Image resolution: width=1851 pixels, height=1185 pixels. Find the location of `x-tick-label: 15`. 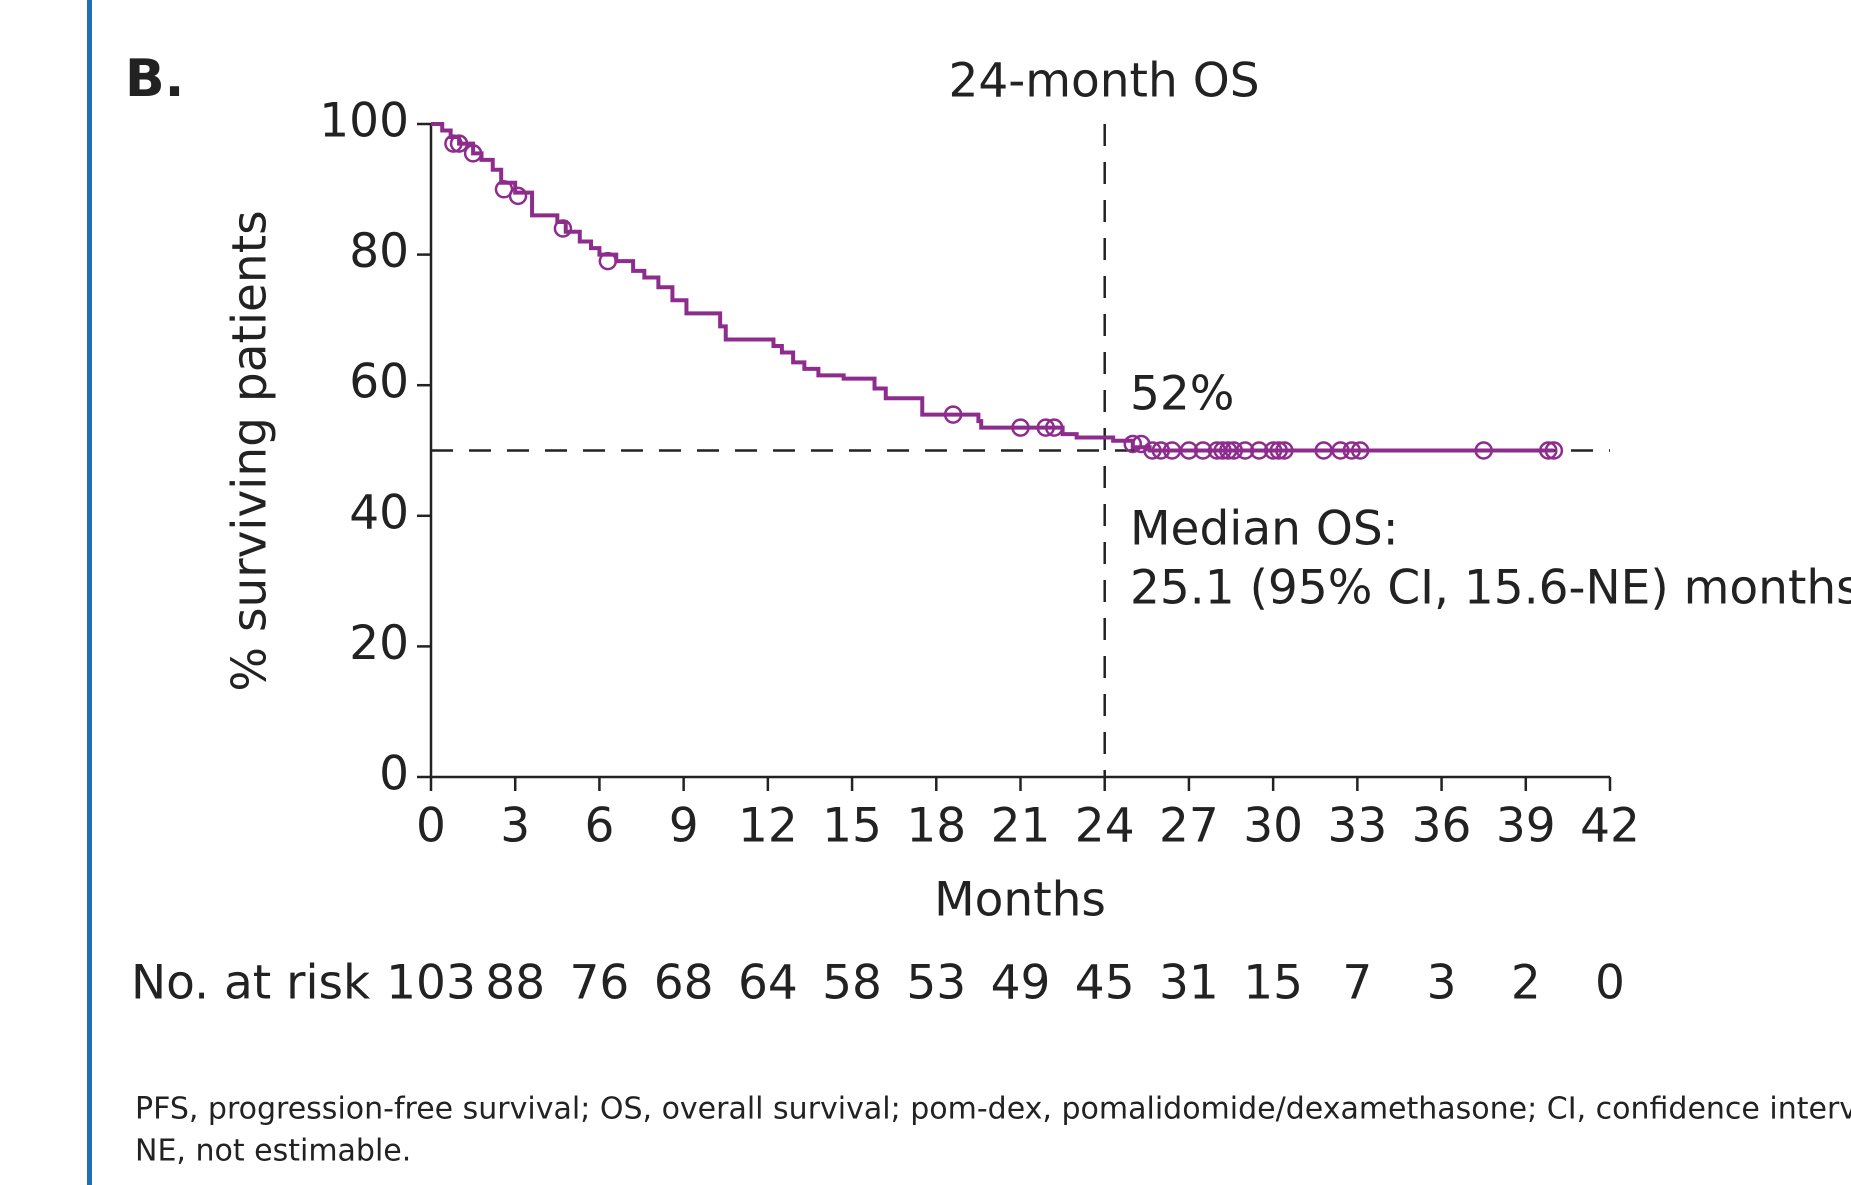

x-tick-label: 15 is located at coordinates (852, 826).